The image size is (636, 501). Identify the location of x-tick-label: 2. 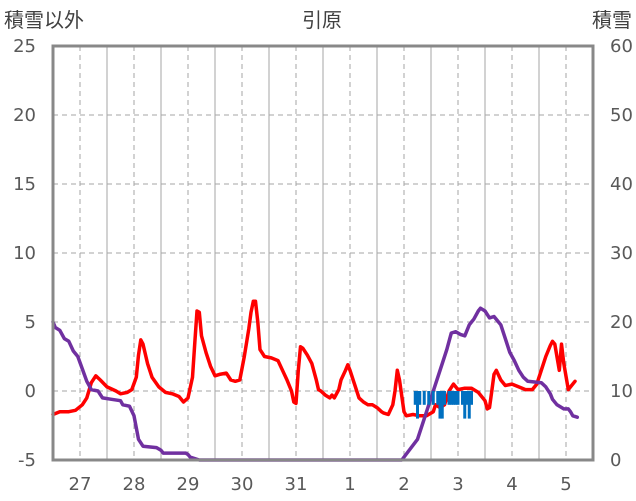
(403, 484).